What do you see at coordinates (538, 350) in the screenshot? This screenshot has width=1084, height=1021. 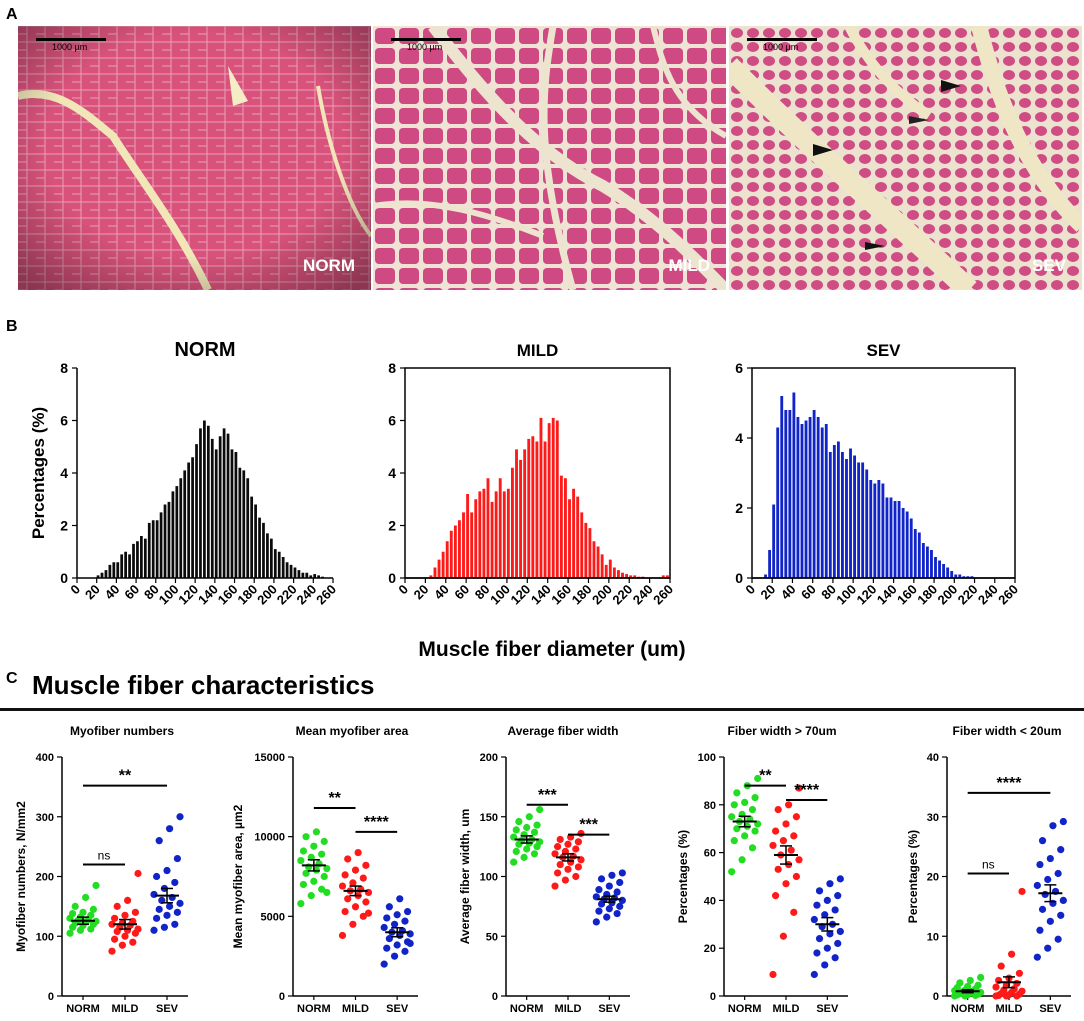 I see `chart-title: MILD` at bounding box center [538, 350].